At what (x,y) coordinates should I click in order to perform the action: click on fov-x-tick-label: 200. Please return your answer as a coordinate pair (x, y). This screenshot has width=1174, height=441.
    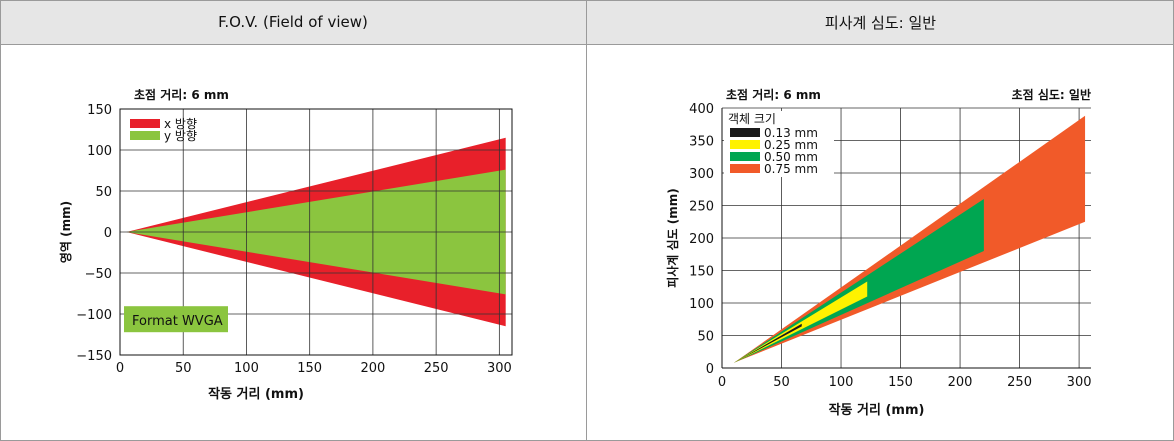
    Looking at the image, I should click on (372, 368).